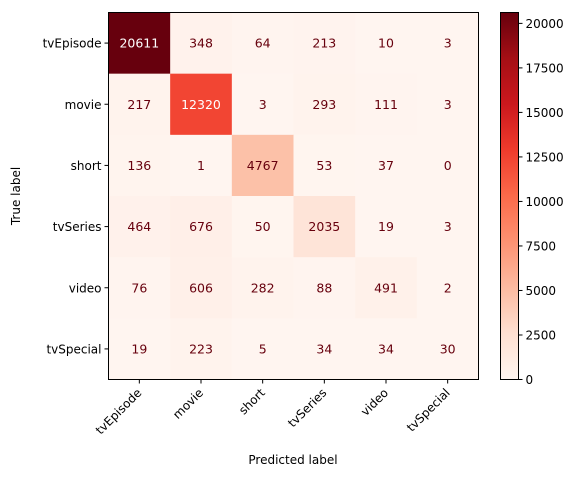  What do you see at coordinates (428, 410) in the screenshot?
I see `x-tick-label: tvSpecial` at bounding box center [428, 410].